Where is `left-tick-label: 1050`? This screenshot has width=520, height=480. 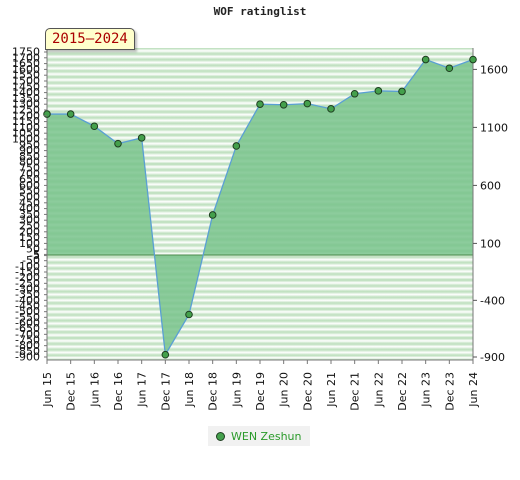 left-tick-label: 1050 is located at coordinates (26, 133).